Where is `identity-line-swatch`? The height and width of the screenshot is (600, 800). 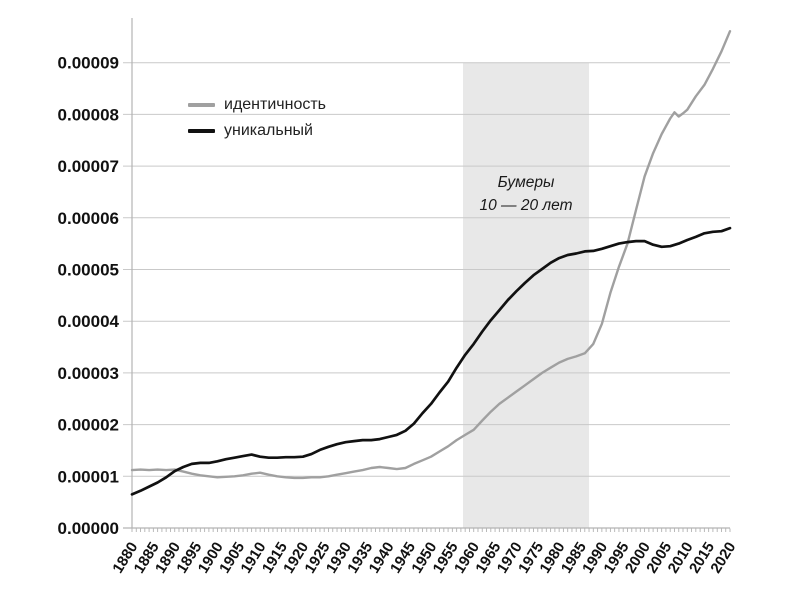 identity-line-swatch is located at coordinates (201, 105).